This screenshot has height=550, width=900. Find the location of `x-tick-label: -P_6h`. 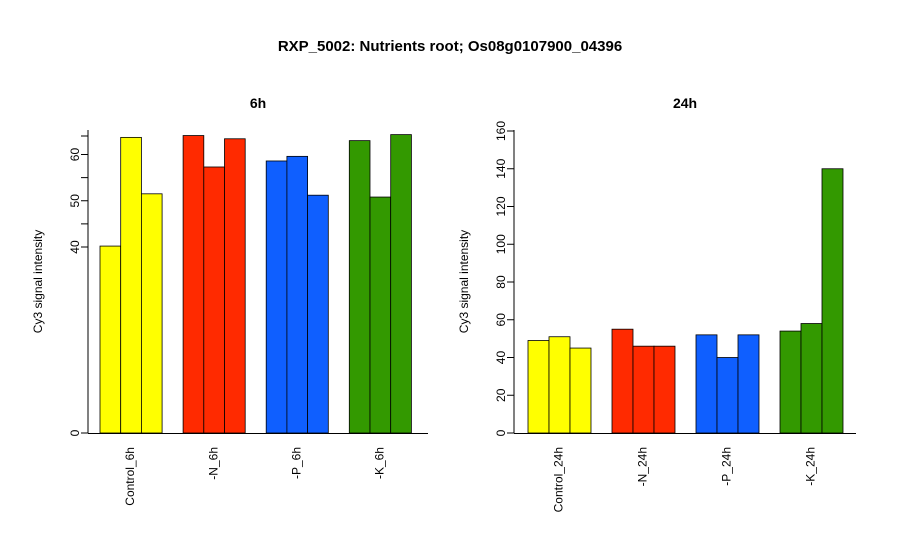

x-tick-label: -P_6h is located at coordinates (296, 463).